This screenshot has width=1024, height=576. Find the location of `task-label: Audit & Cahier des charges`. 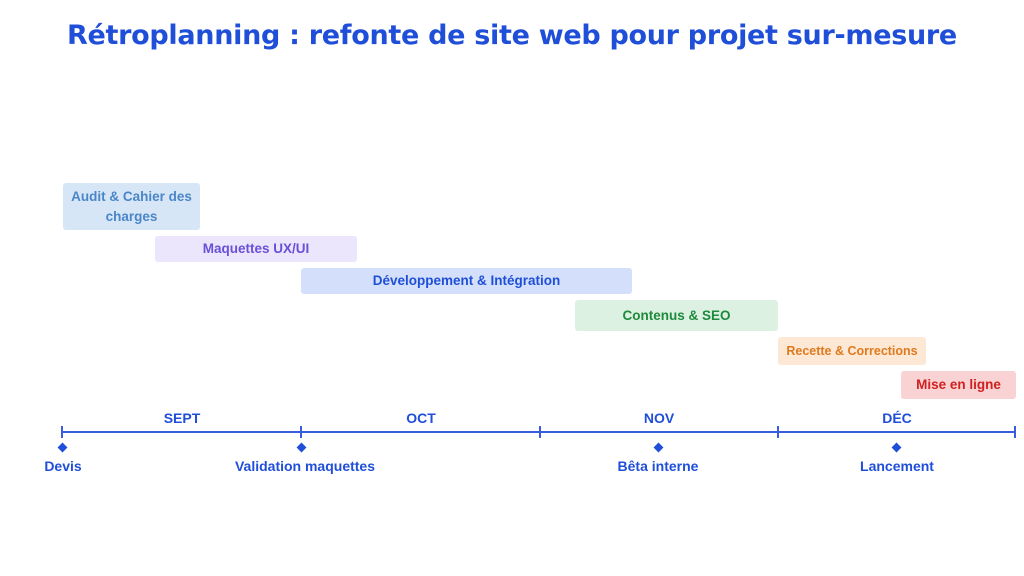

task-label: Audit & Cahier des charges is located at coordinates (131, 206).